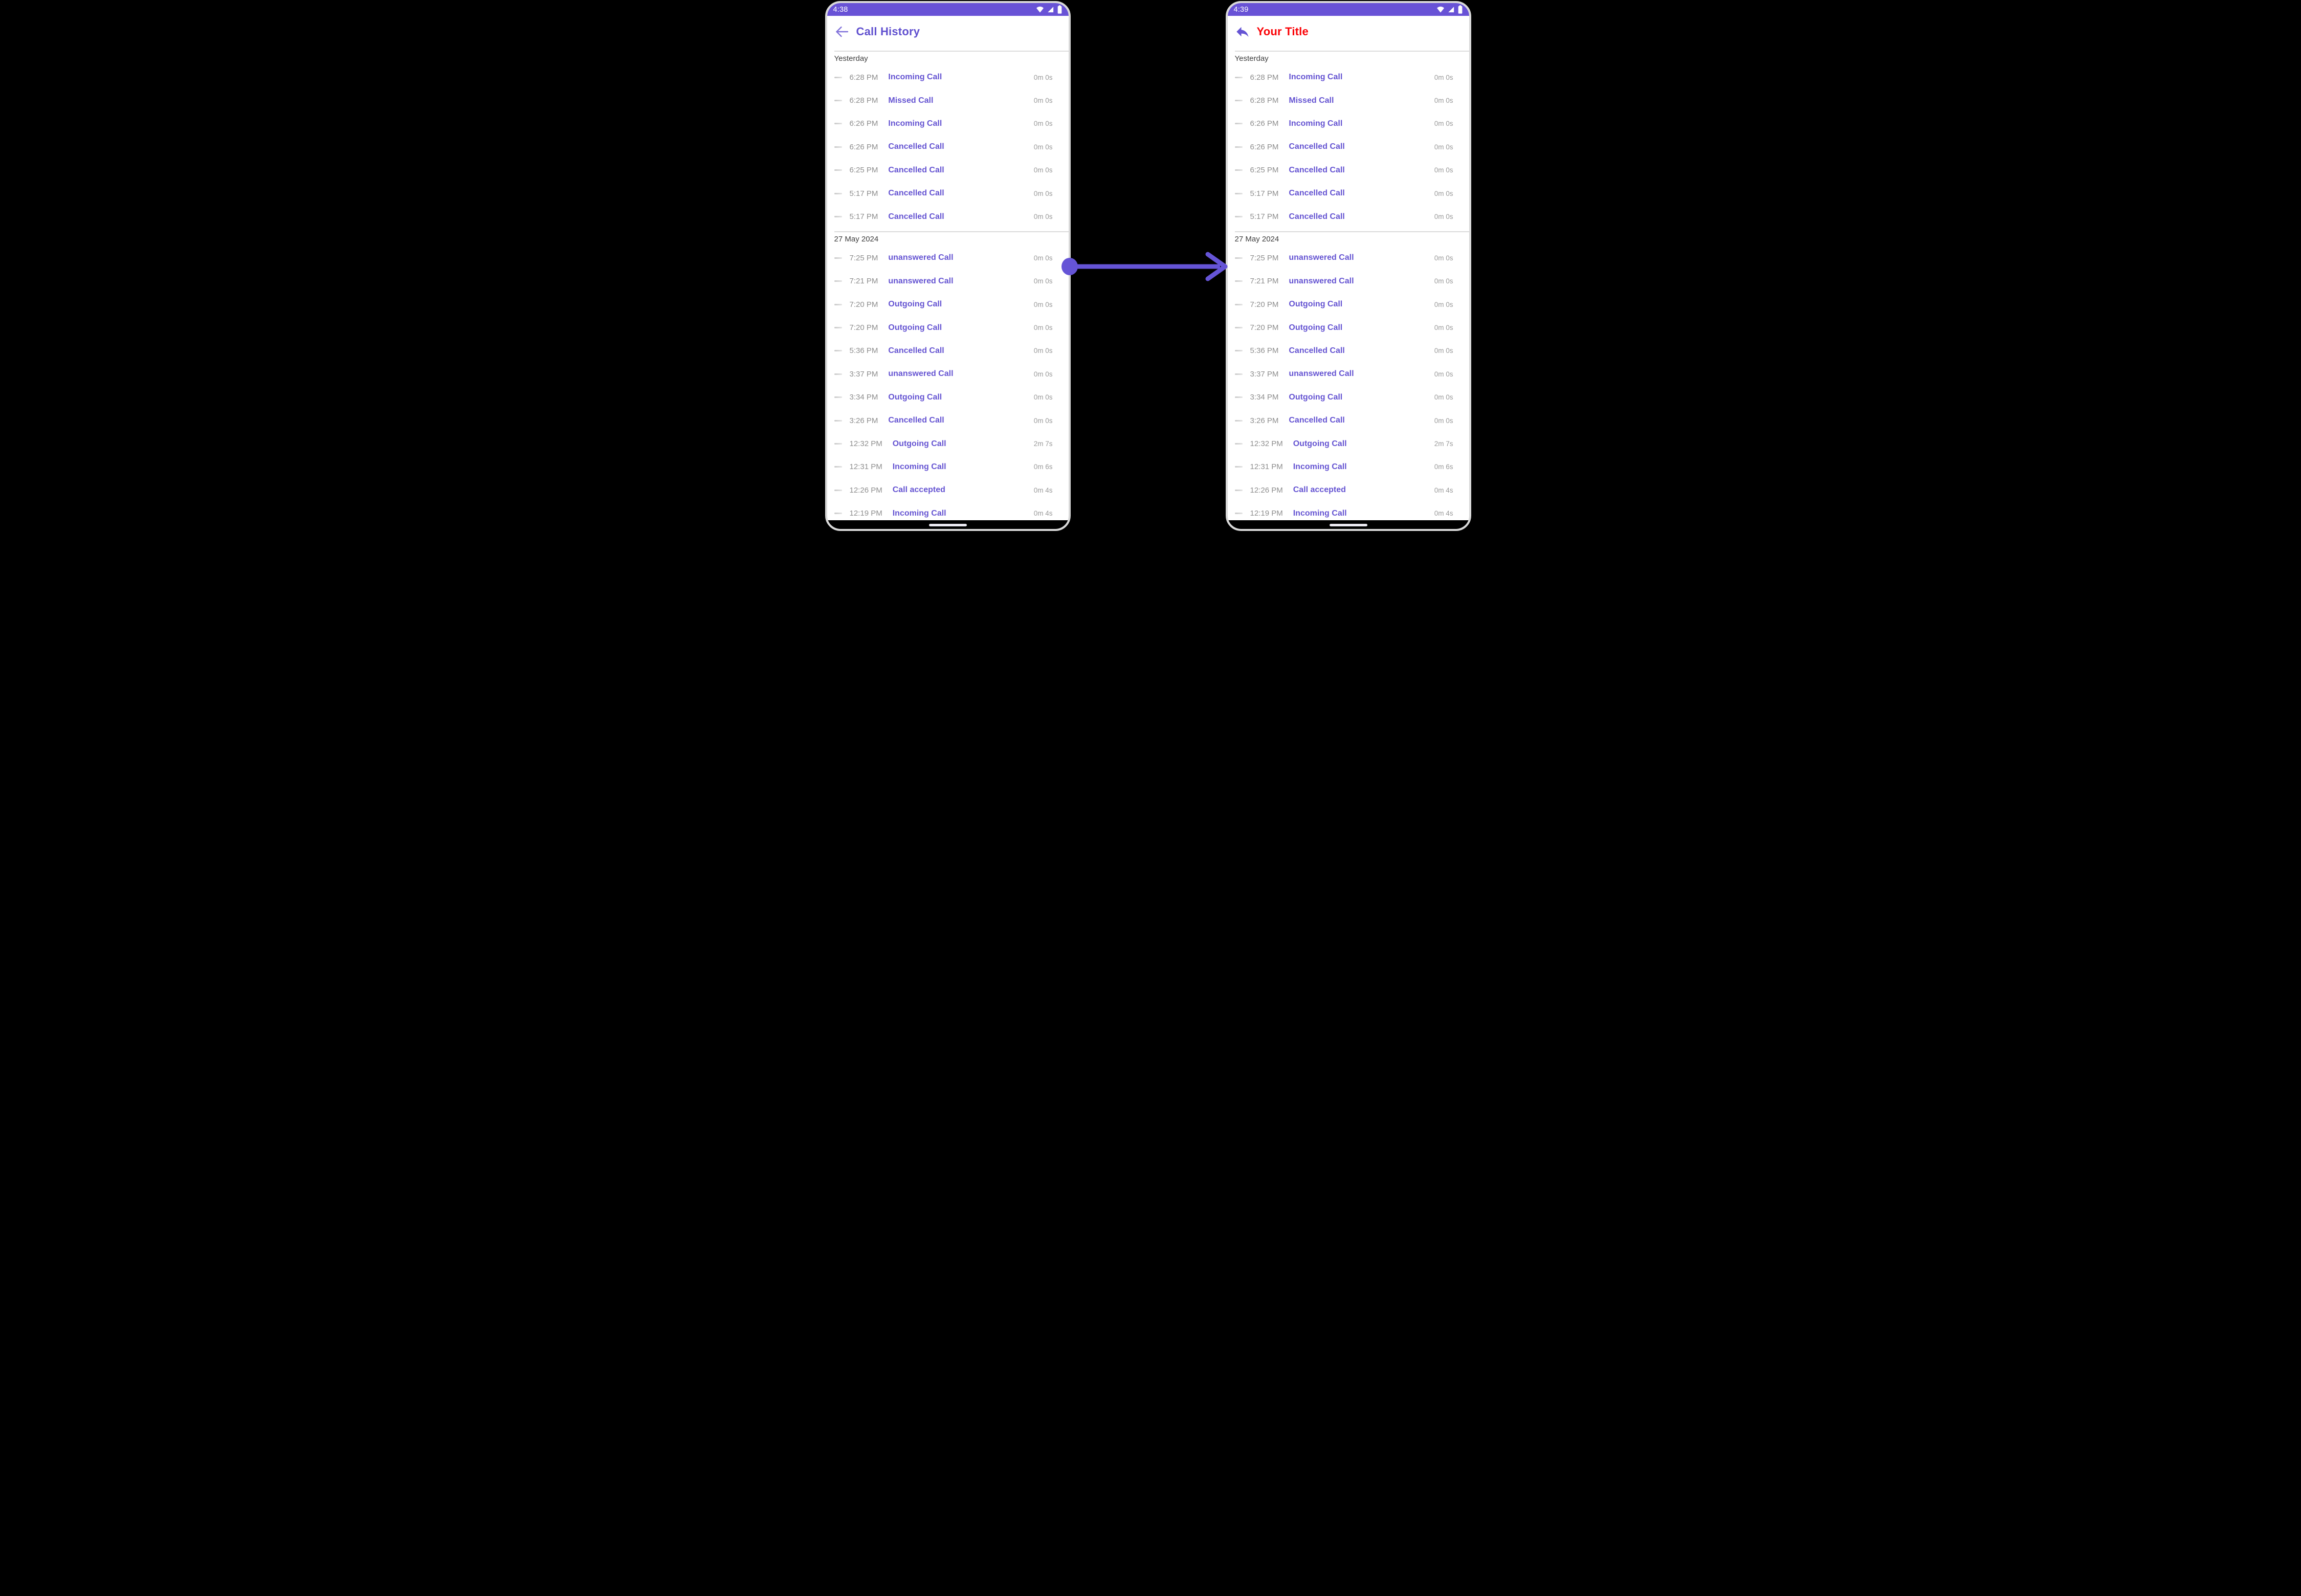 This screenshot has height=1596, width=2301. I want to click on call-duration: 0m 6s, so click(1443, 467).